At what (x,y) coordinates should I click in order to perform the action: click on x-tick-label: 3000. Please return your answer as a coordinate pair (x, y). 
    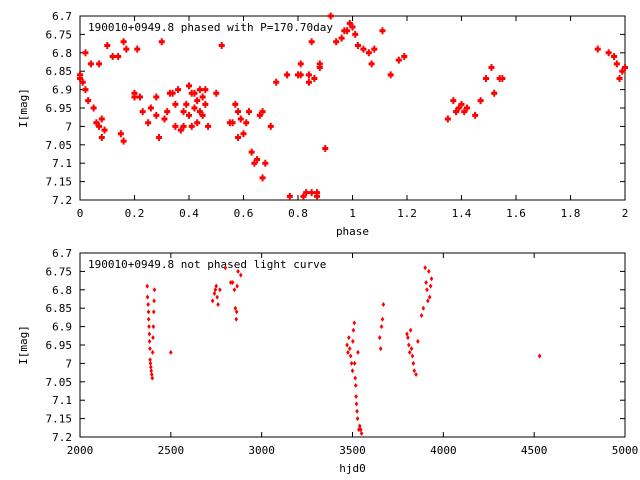
    Looking at the image, I should click on (261, 450).